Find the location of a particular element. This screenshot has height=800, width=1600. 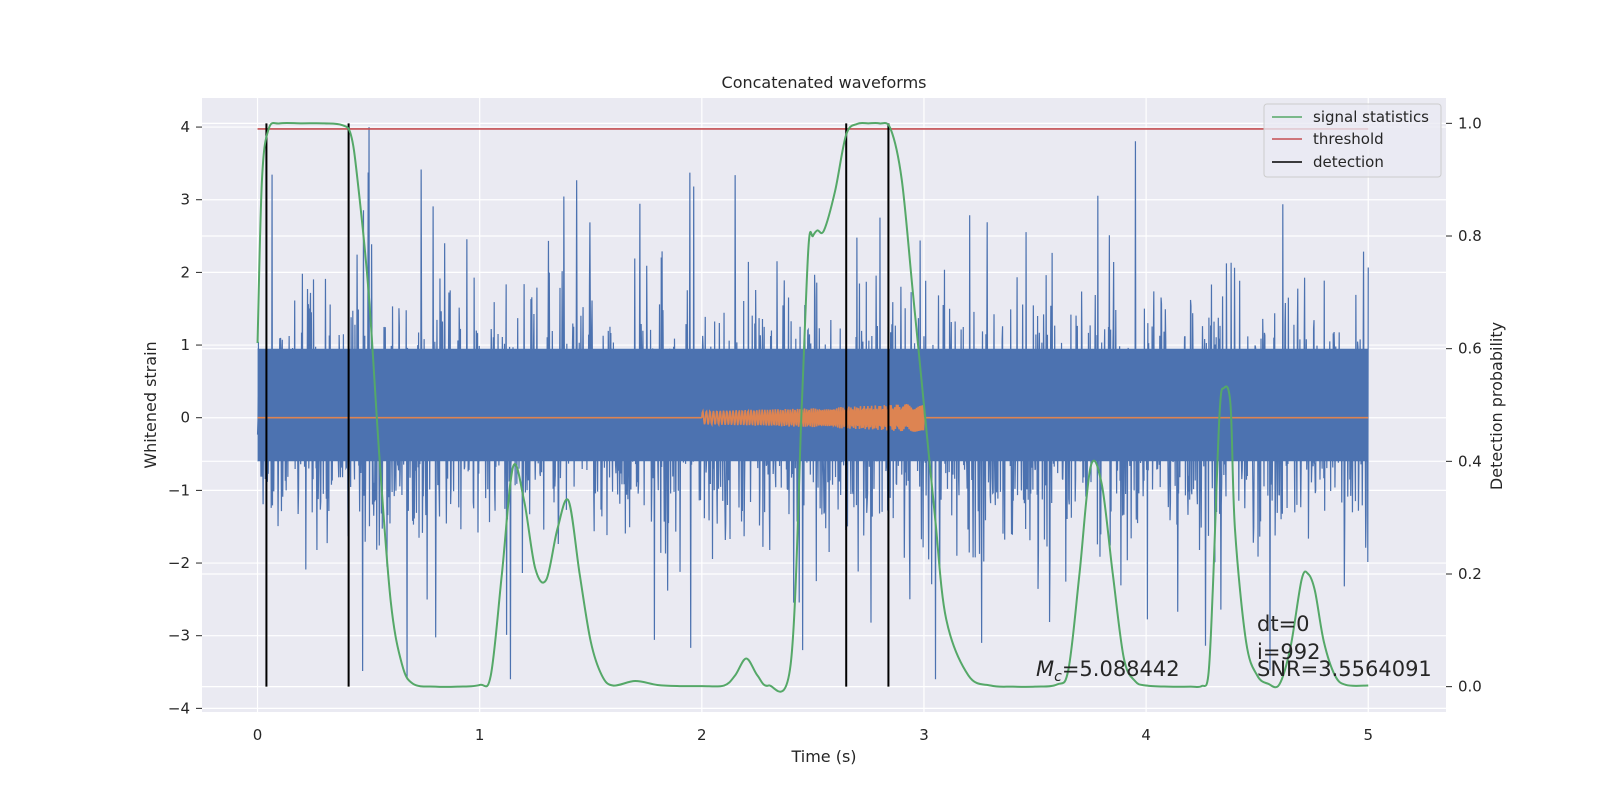

y2-axis-ticks: 0.0 0.2 0.4 0.6 0.8 1.0 is located at coordinates (1464, 405).